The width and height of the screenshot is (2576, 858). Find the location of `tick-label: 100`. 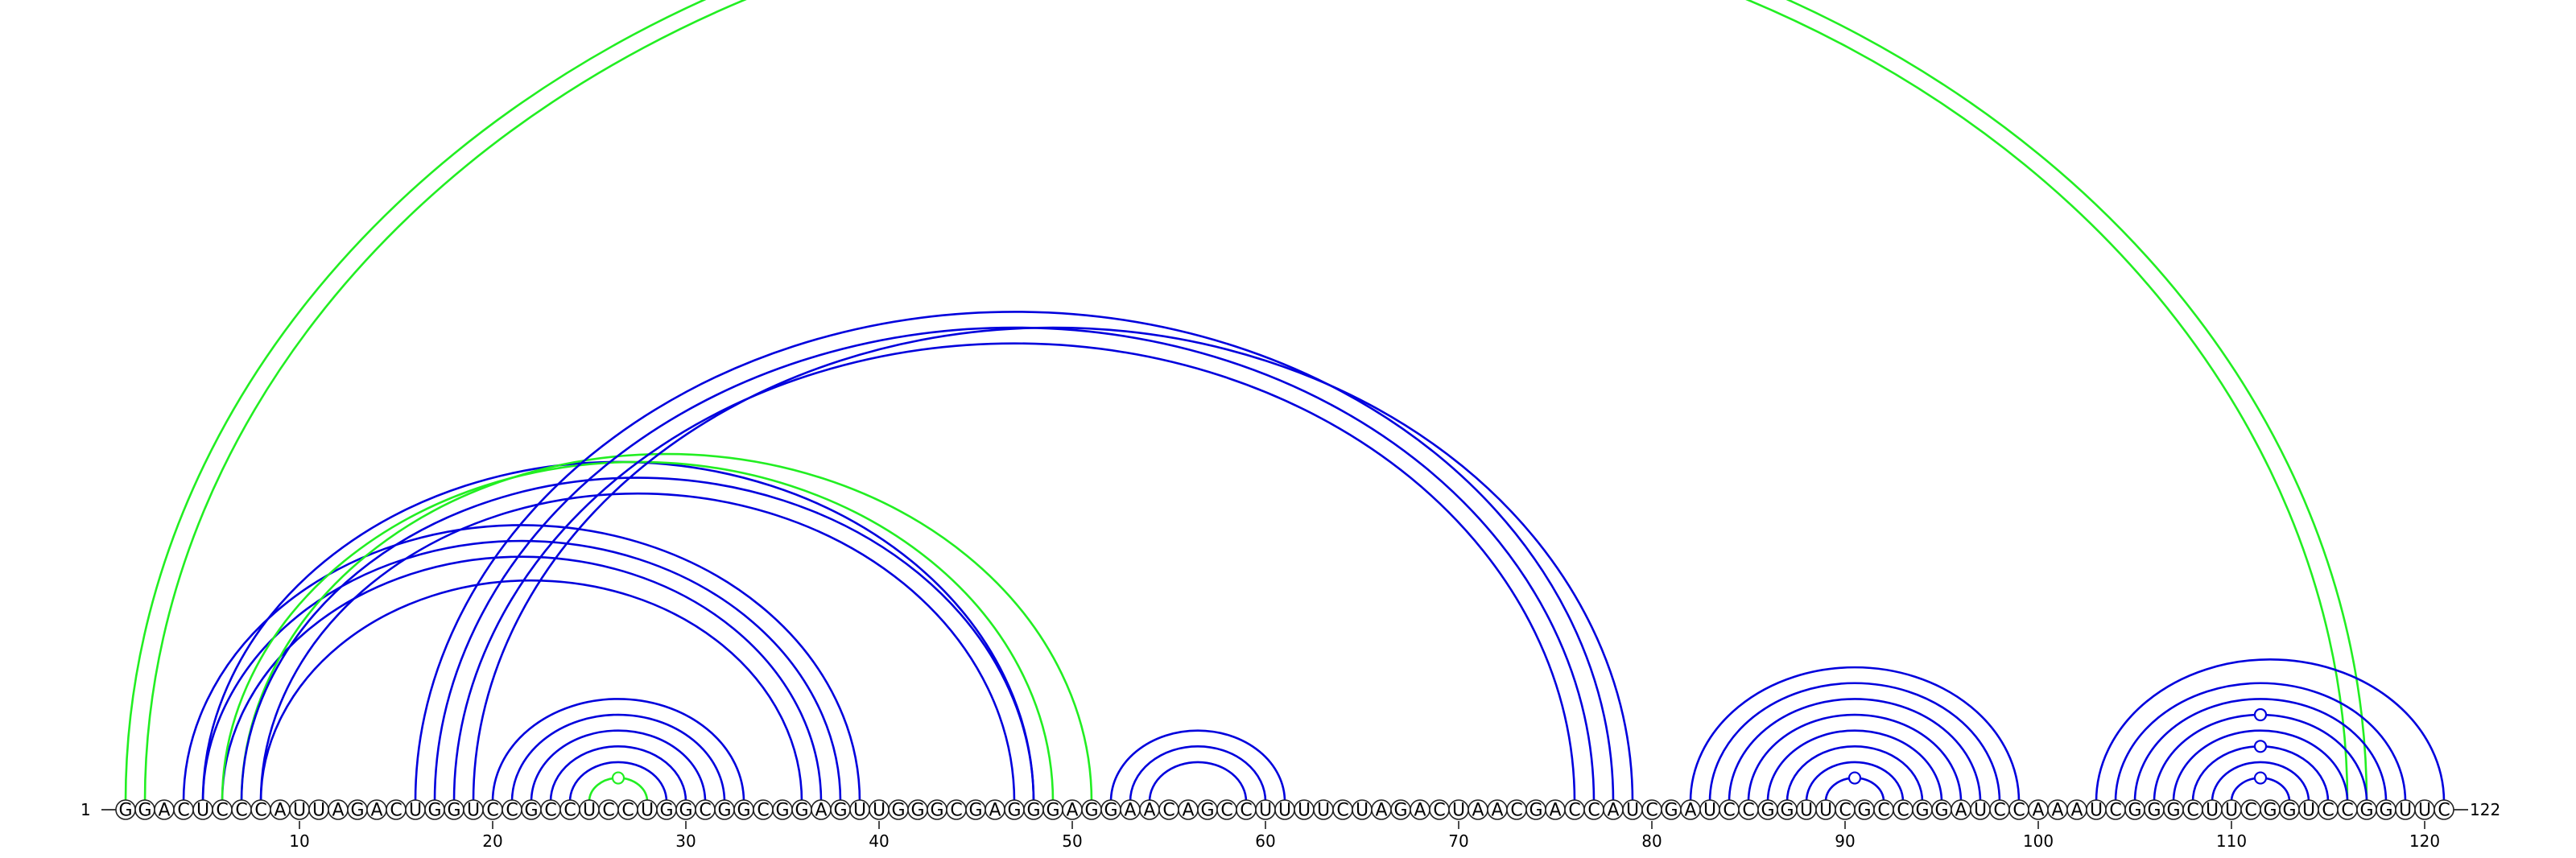

tick-label: 100 is located at coordinates (2038, 841).